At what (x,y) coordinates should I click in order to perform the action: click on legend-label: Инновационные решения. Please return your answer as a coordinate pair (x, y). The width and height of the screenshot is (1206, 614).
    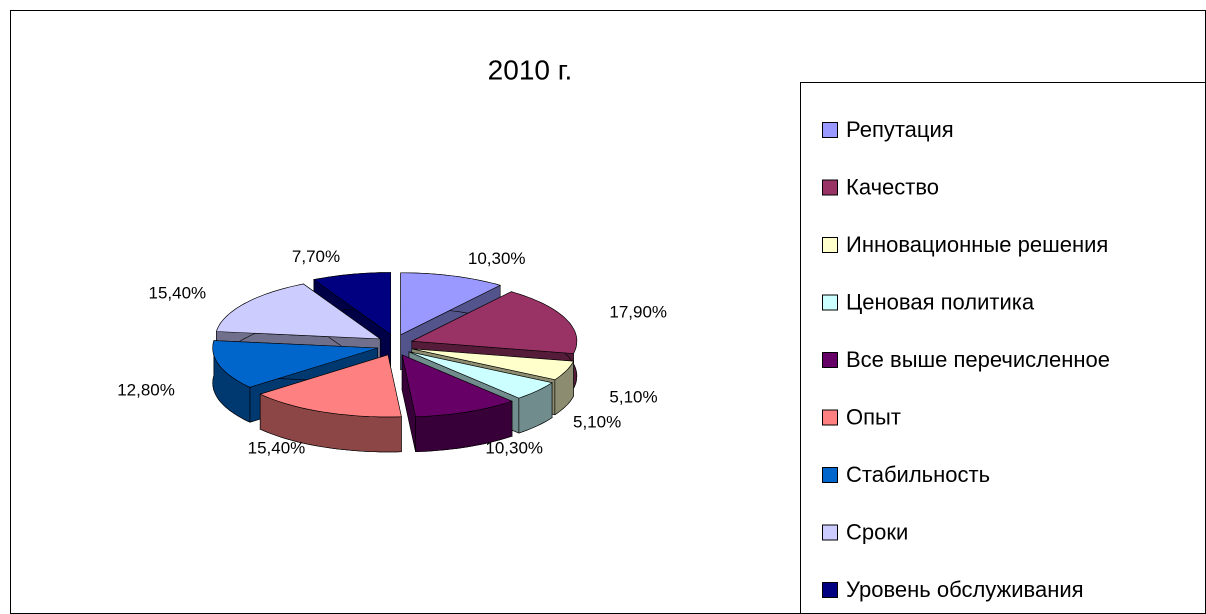
    Looking at the image, I should click on (977, 244).